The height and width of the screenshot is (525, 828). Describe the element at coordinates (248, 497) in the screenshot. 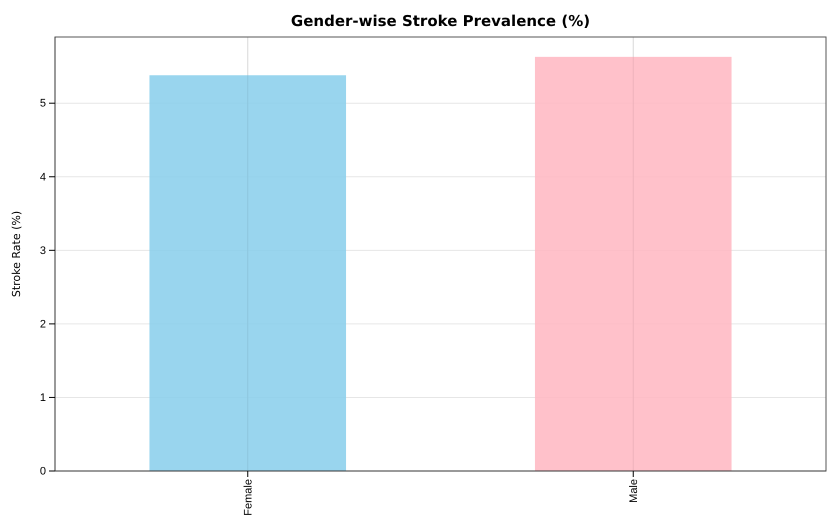

I see `x-tick-label: Female` at that location.